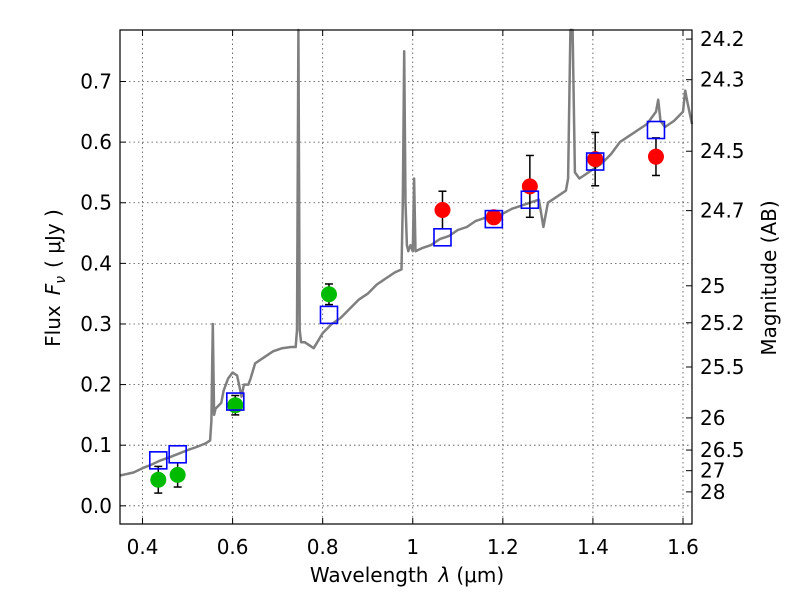 The image size is (800, 600). What do you see at coordinates (722, 323) in the screenshot?
I see `magnitude-tick-label: 25.2` at bounding box center [722, 323].